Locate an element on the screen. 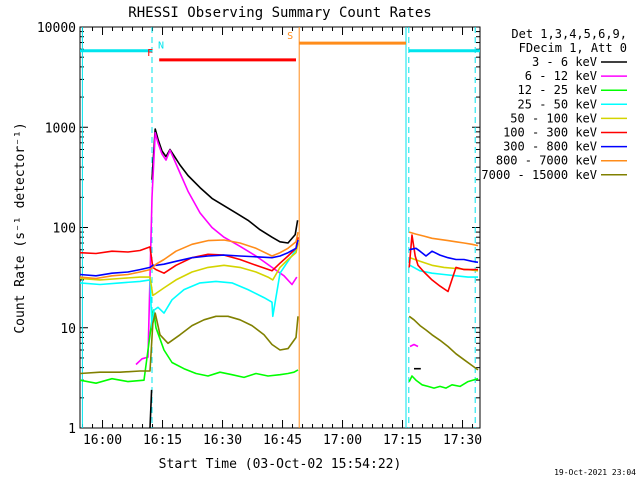 The height and width of the screenshot is (484, 640). footer-timestamp: 19-Oct-2021 23:04 is located at coordinates (595, 472).